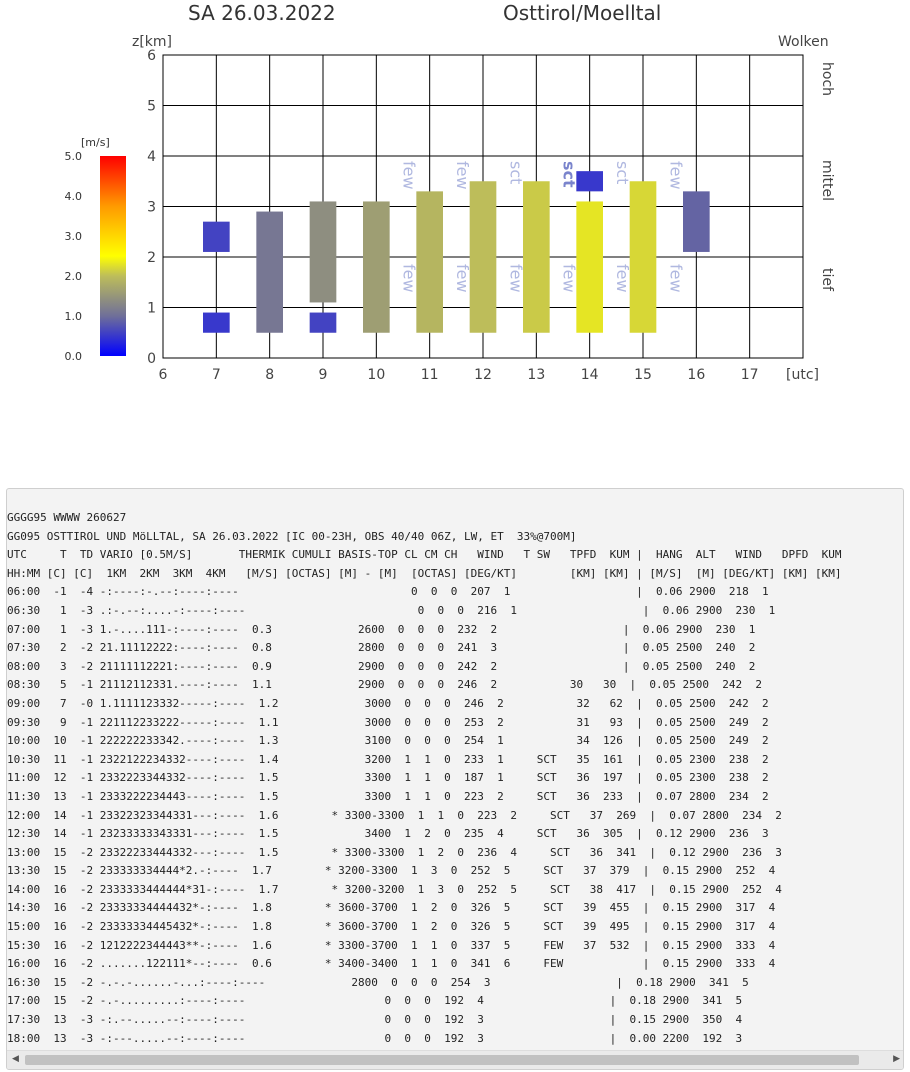 The image size is (910, 1072). What do you see at coordinates (74, 156) in the screenshot?
I see `colorbar-tick-label: 5.0` at bounding box center [74, 156].